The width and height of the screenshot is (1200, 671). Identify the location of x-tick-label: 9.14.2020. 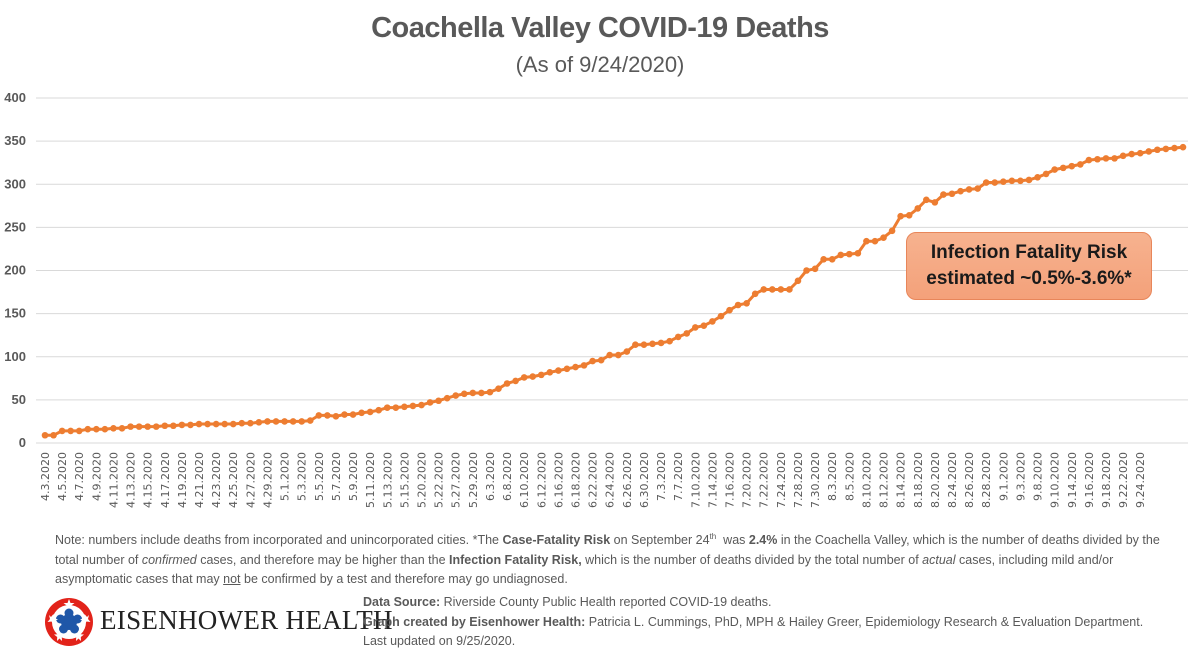
(1072, 480).